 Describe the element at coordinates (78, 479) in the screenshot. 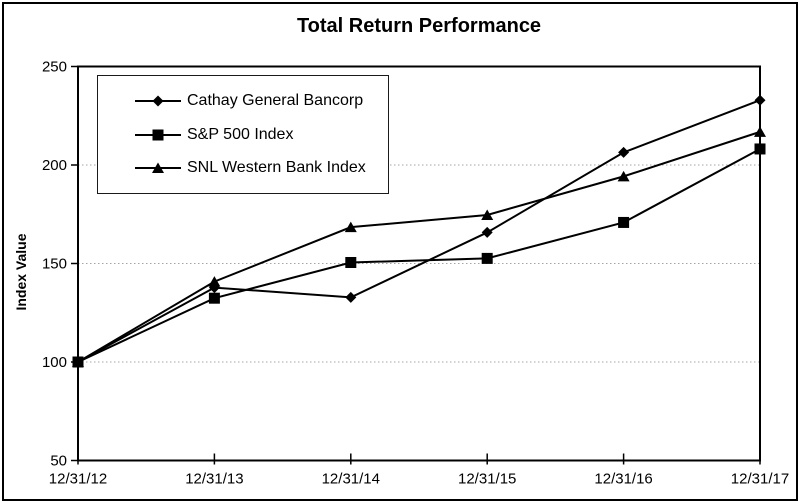

I see `x-tick-label: 12/31/12` at that location.